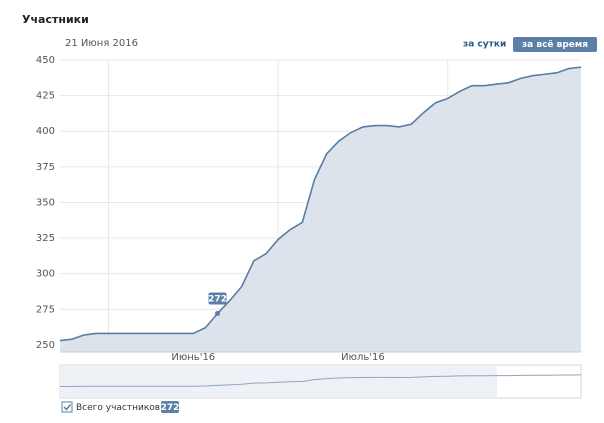  I want to click on y-tick-label: 350, so click(45, 202).